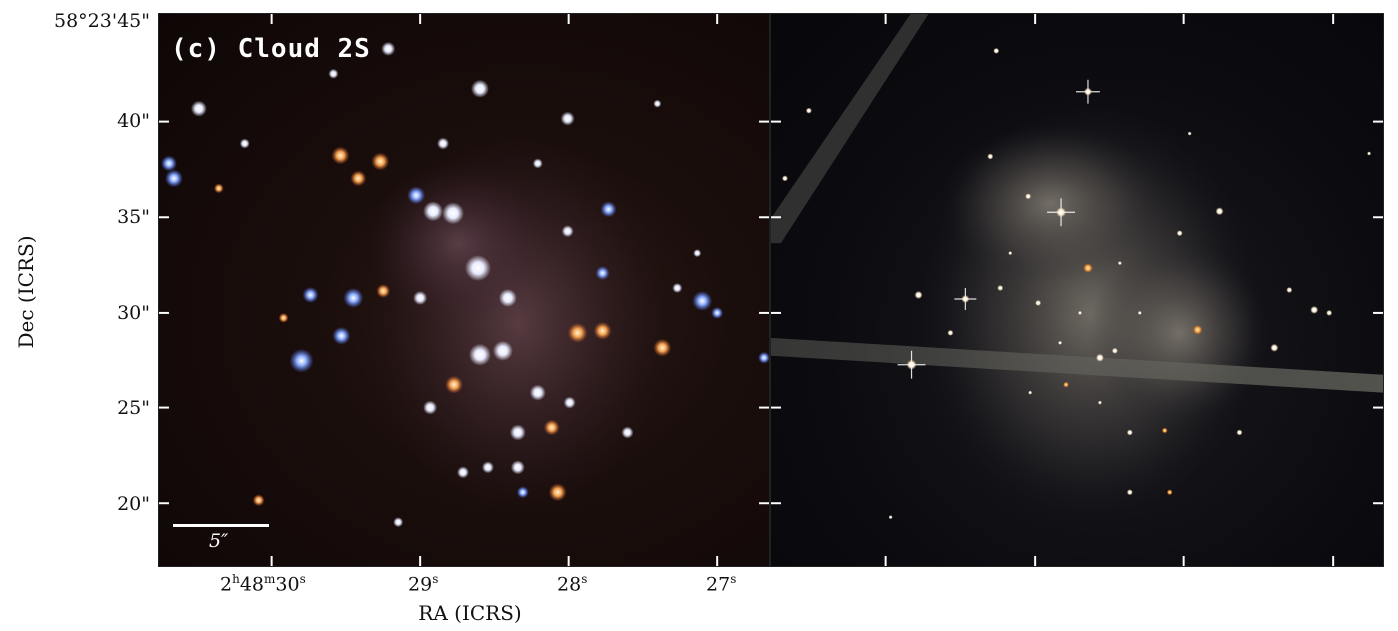 This screenshot has width=1398, height=631. What do you see at coordinates (133, 121) in the screenshot?
I see `ytick-label-40: 40"` at bounding box center [133, 121].